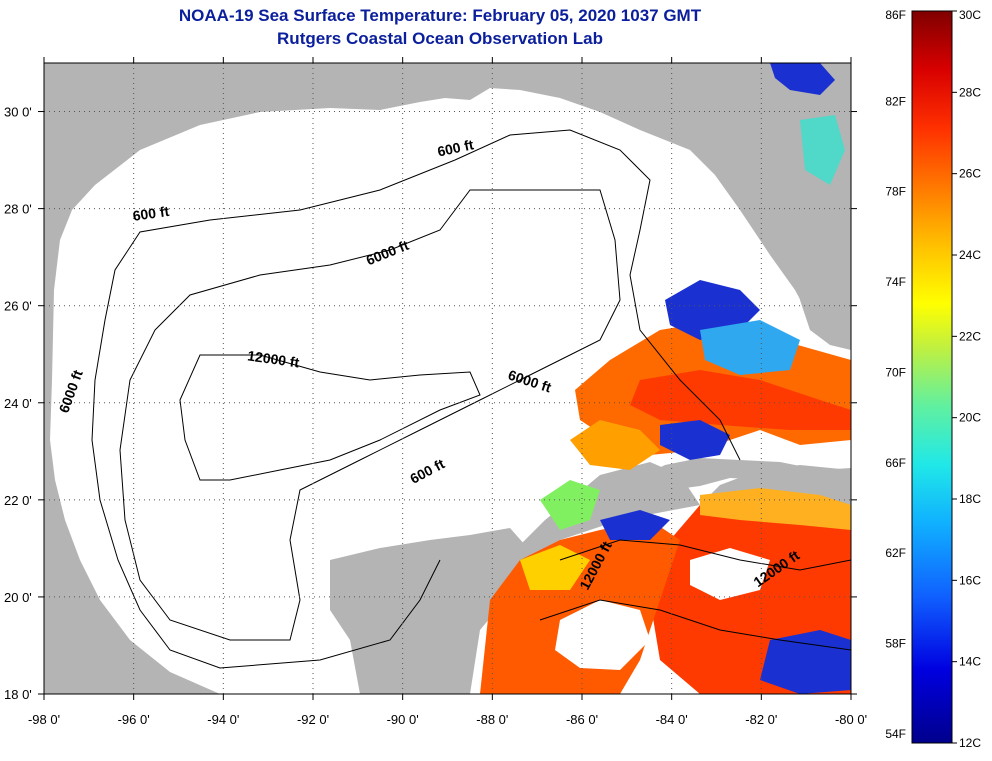 The height and width of the screenshot is (761, 992). I want to click on lon-tick-label: -80 0', so click(851, 719).